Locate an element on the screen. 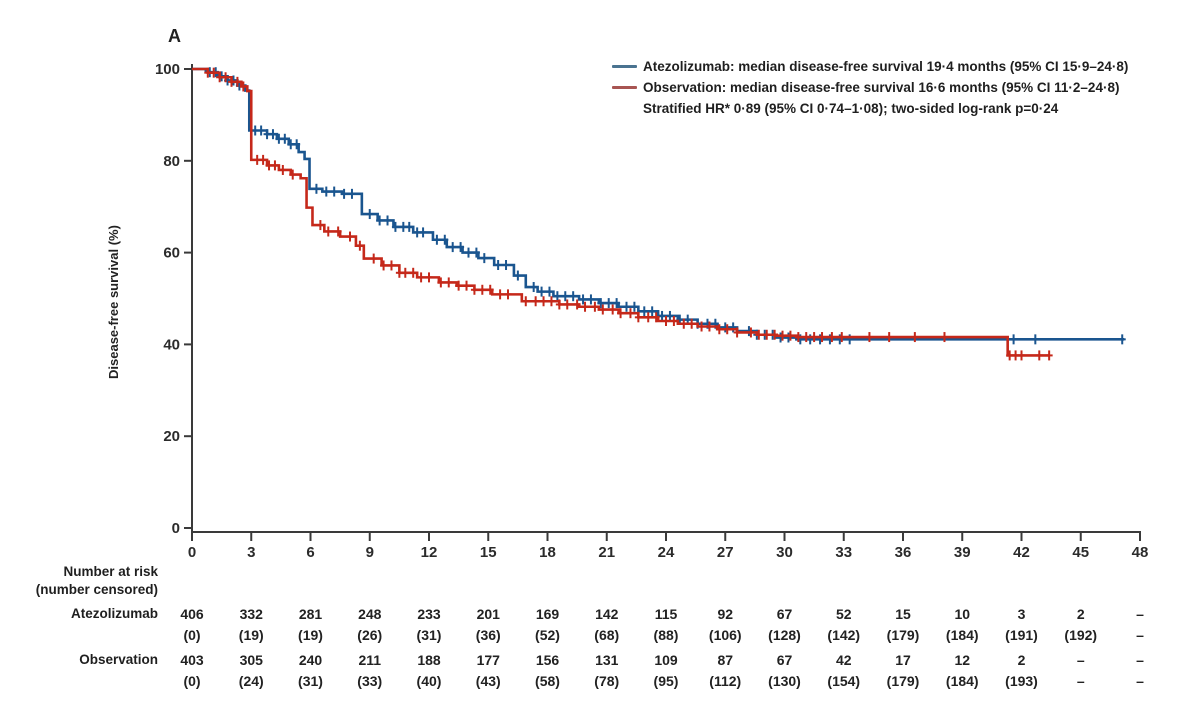  censored-value: (112) is located at coordinates (725, 681).